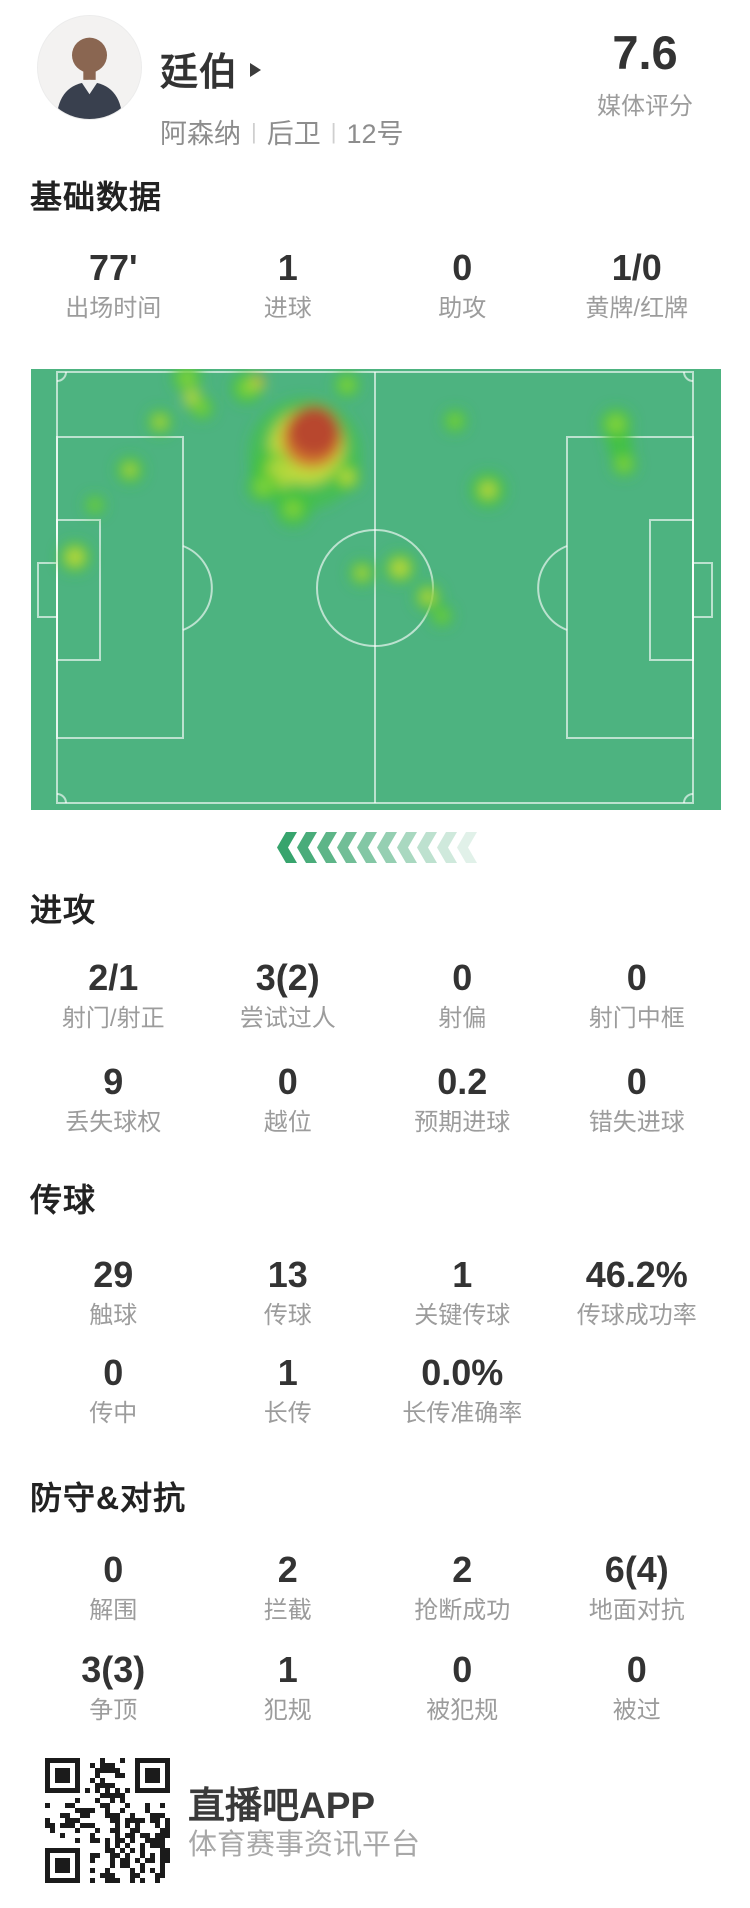 The image size is (750, 1908). I want to click on passing-stats-row-2: 0 传中 1 长传 0.0% 长传准确率, so click(375, 1391).